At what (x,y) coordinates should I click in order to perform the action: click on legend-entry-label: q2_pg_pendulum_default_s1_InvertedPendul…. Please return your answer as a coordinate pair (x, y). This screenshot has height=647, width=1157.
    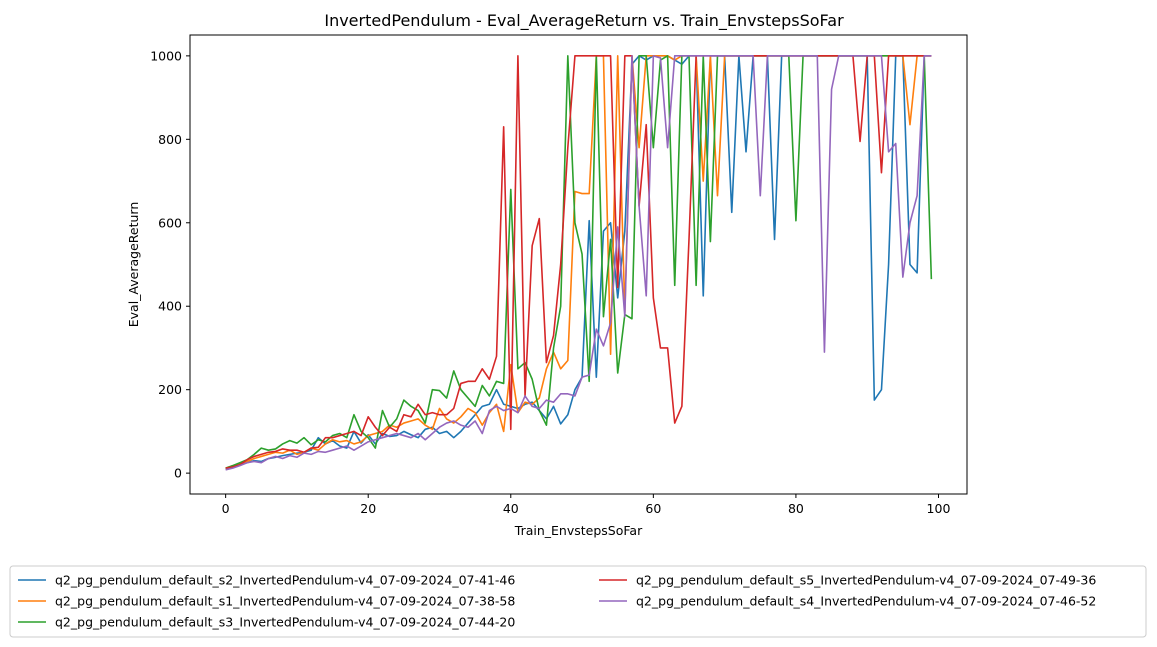
    Looking at the image, I should click on (285, 601).